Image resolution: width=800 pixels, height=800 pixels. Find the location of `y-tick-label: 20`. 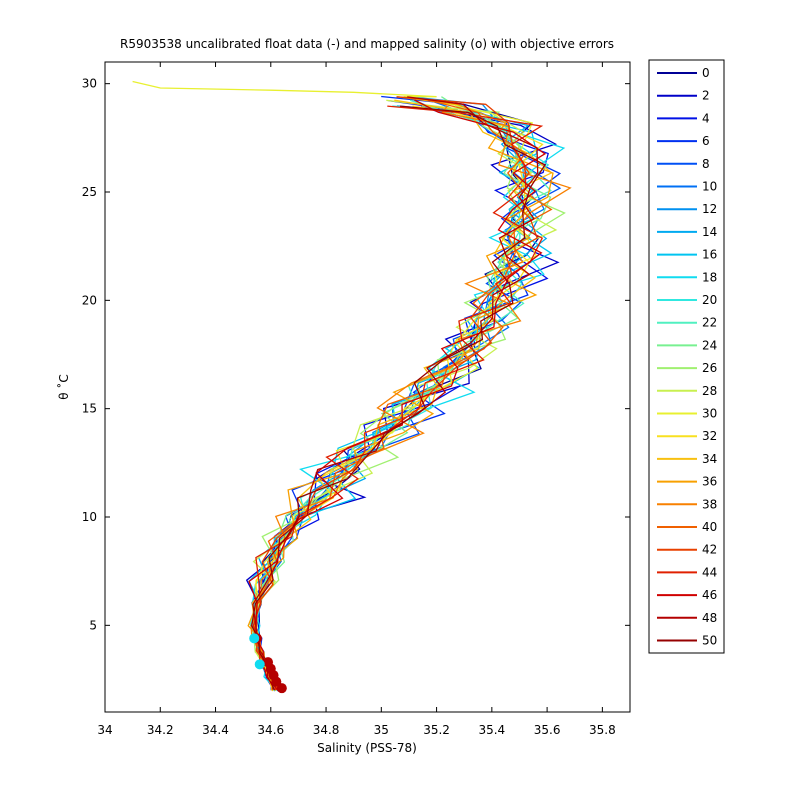

y-tick-label: 20 is located at coordinates (89, 300).